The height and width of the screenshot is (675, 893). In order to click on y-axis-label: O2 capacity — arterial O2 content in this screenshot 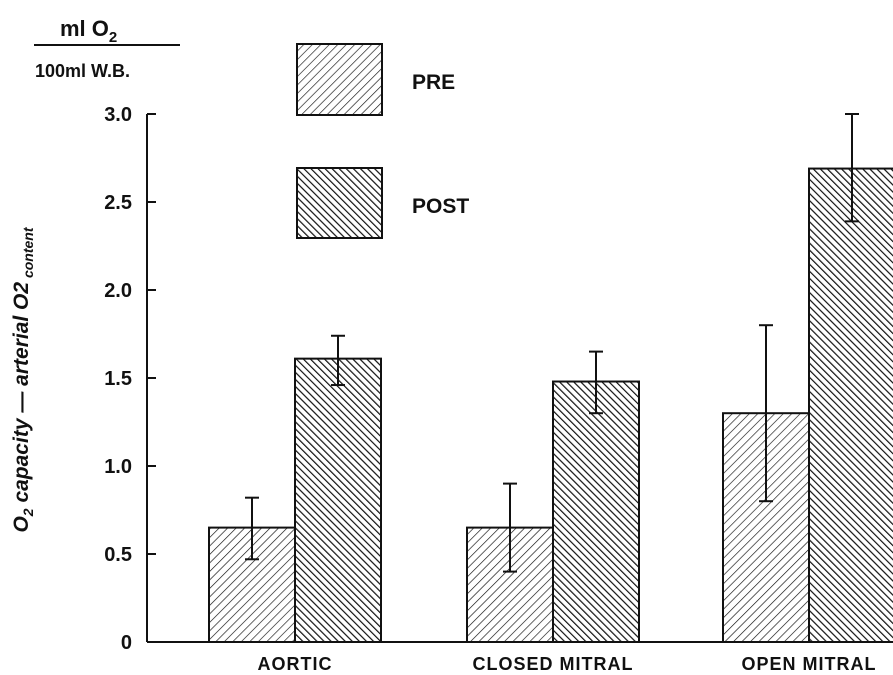, I will do `click(23, 379)`.